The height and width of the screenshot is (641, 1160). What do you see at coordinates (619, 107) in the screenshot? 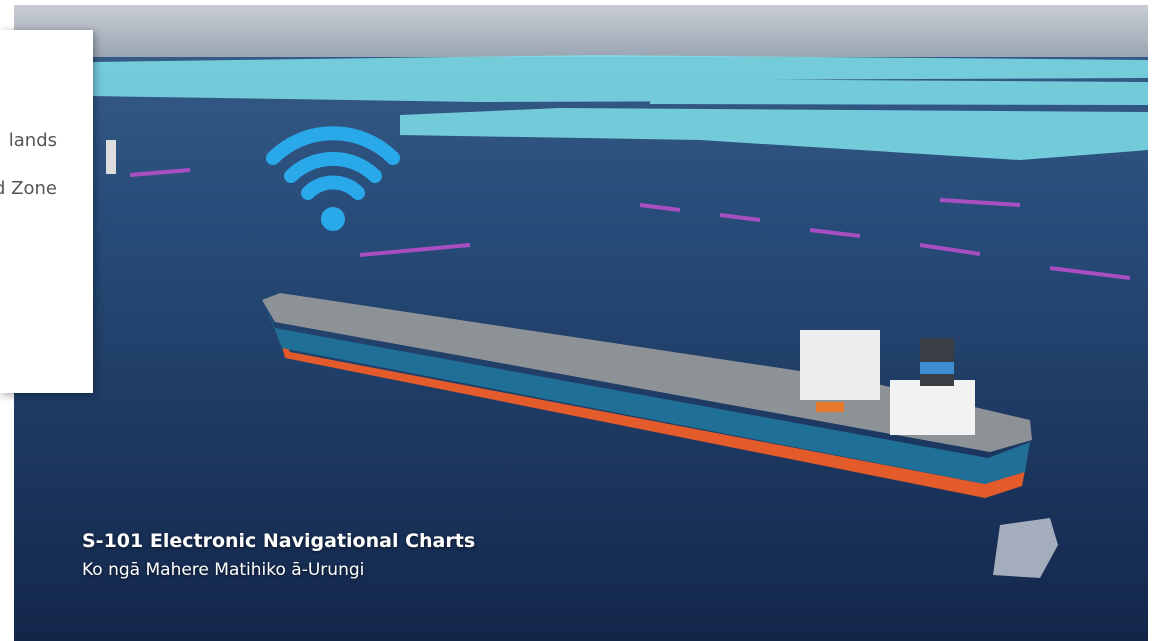
I see `depth-layers` at bounding box center [619, 107].